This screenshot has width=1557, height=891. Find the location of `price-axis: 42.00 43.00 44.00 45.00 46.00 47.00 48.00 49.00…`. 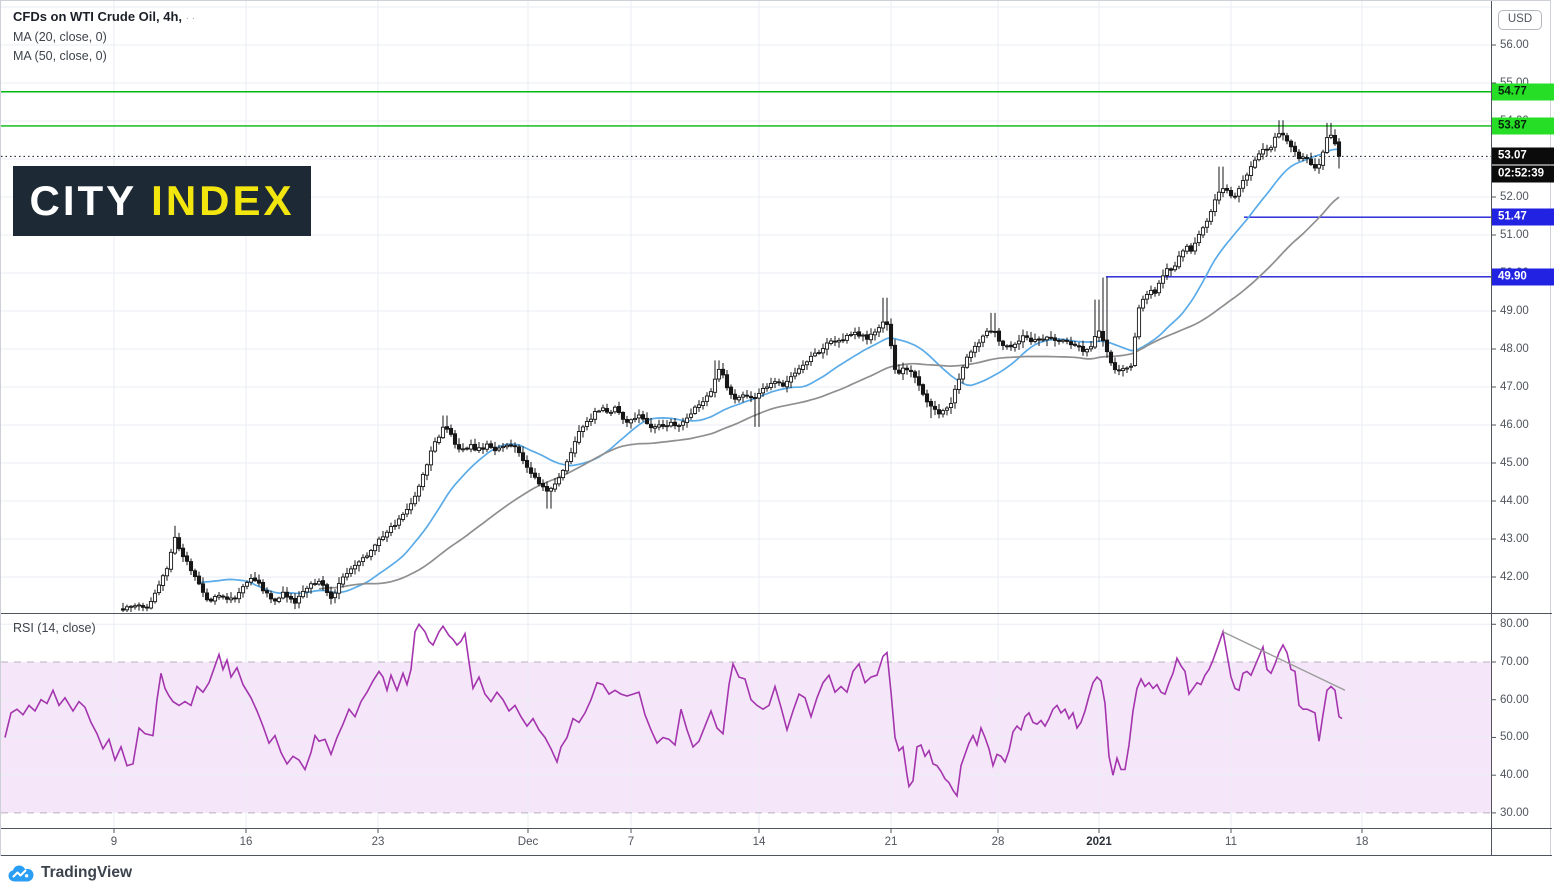

price-axis: 42.00 43.00 44.00 45.00 46.00 47.00 48.00 49.00… is located at coordinates (1522, 428).